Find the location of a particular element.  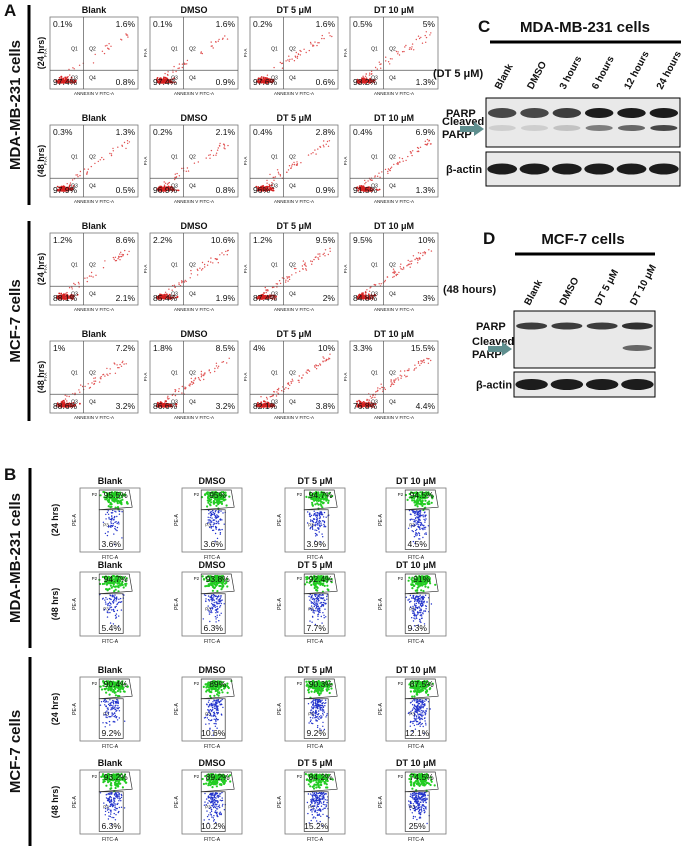

x-axis-label: ANNEXIN V FITC-A is located at coordinates (94, 417).